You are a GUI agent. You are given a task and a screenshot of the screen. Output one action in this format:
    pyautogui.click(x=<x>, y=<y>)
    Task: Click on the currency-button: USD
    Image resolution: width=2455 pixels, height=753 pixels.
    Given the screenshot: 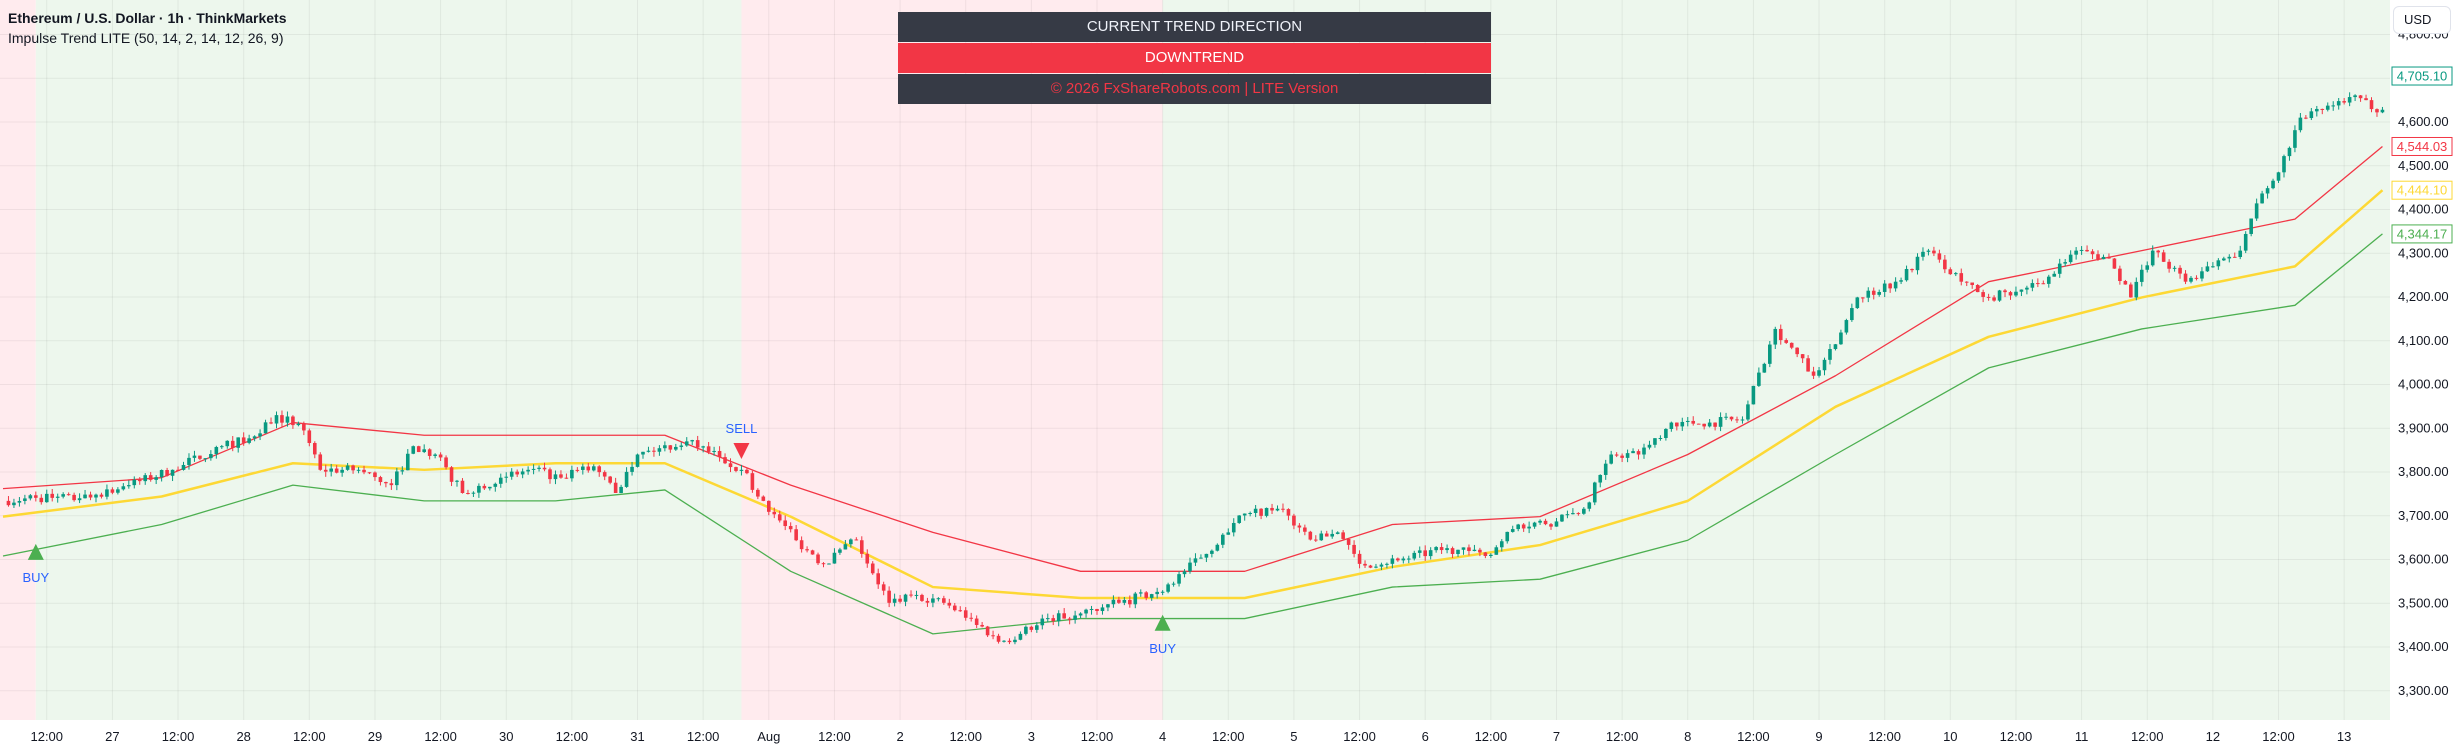 What is the action you would take?
    pyautogui.click(x=2422, y=20)
    